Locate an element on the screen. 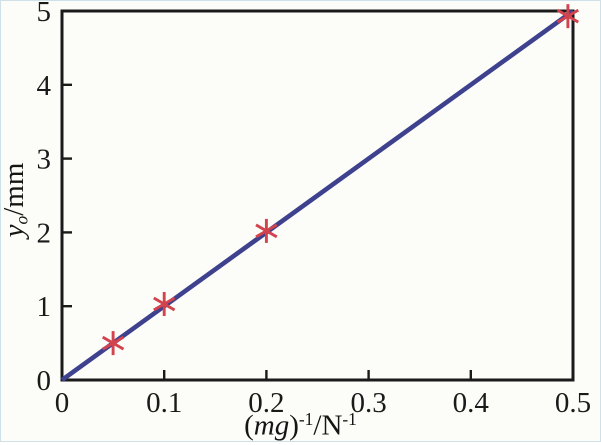 The height and width of the screenshot is (445, 601). y-tick-label: 3 is located at coordinates (44, 160).